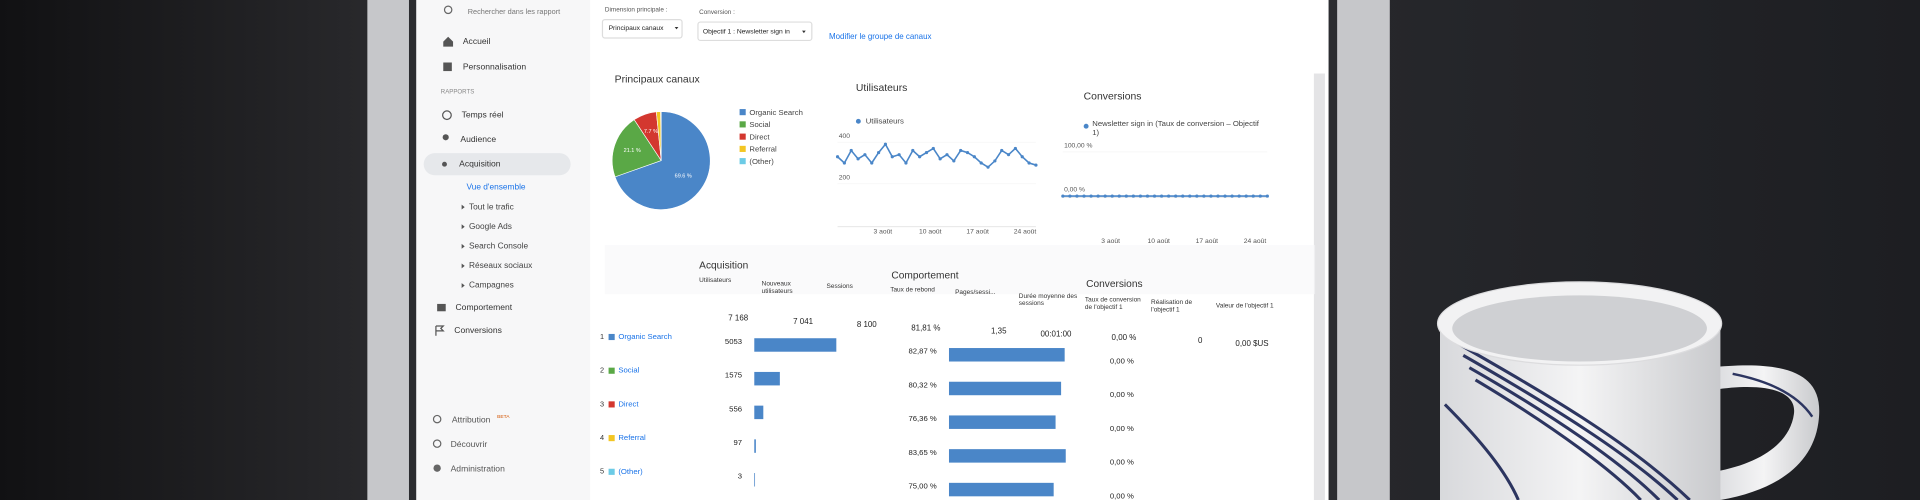  What do you see at coordinates (483, 114) in the screenshot?
I see `nav-item: Temps réel` at bounding box center [483, 114].